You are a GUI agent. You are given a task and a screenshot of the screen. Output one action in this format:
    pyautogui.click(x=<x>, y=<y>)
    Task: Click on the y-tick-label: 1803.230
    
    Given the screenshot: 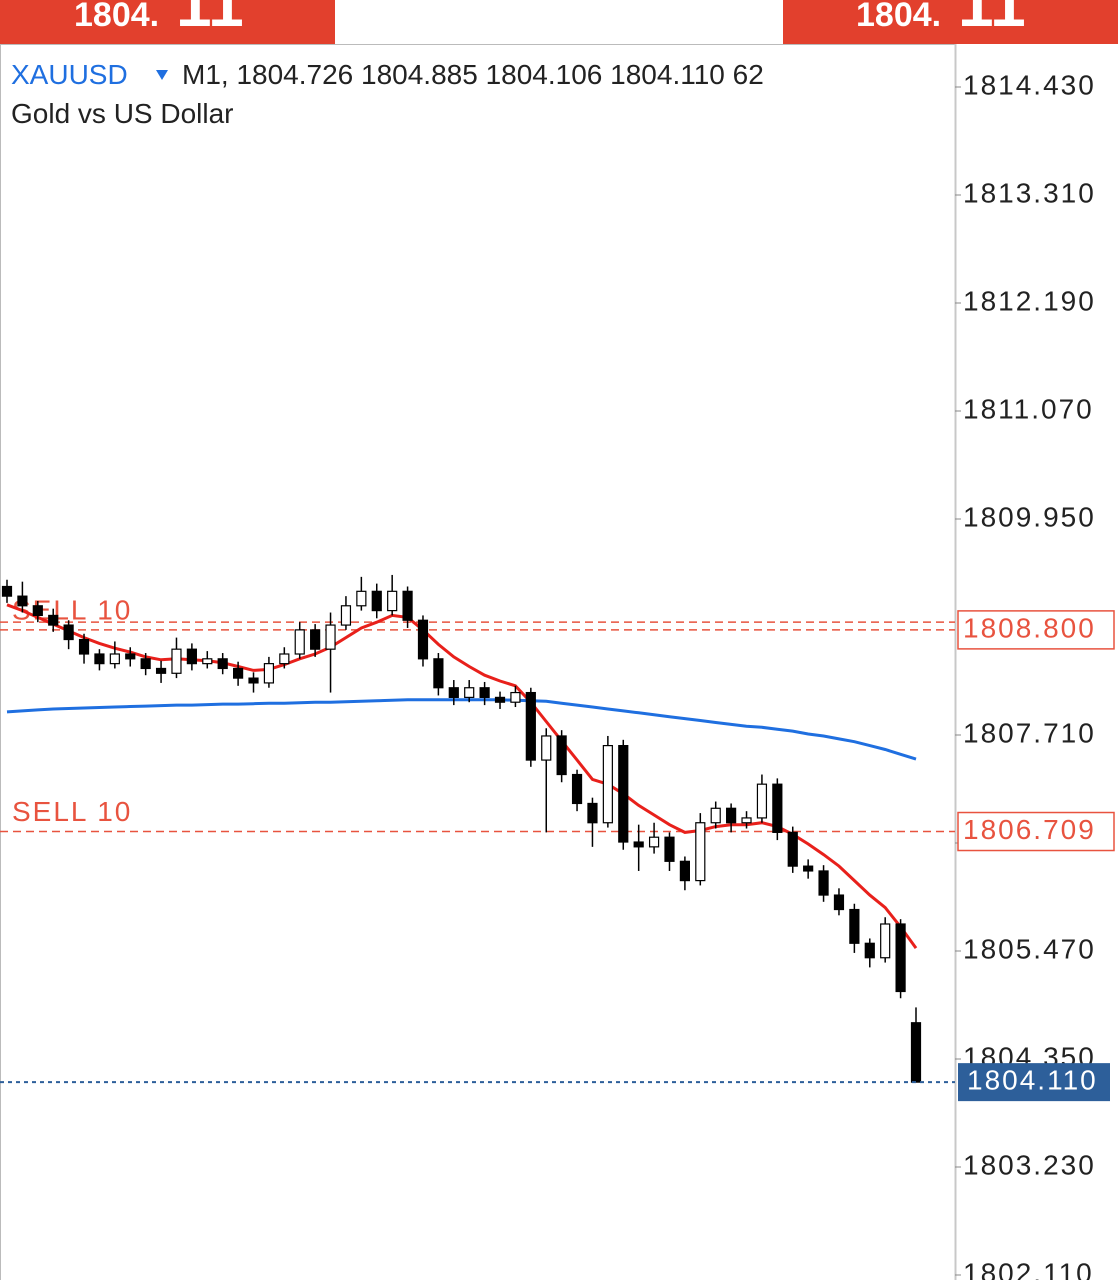 What is the action you would take?
    pyautogui.click(x=1029, y=1164)
    